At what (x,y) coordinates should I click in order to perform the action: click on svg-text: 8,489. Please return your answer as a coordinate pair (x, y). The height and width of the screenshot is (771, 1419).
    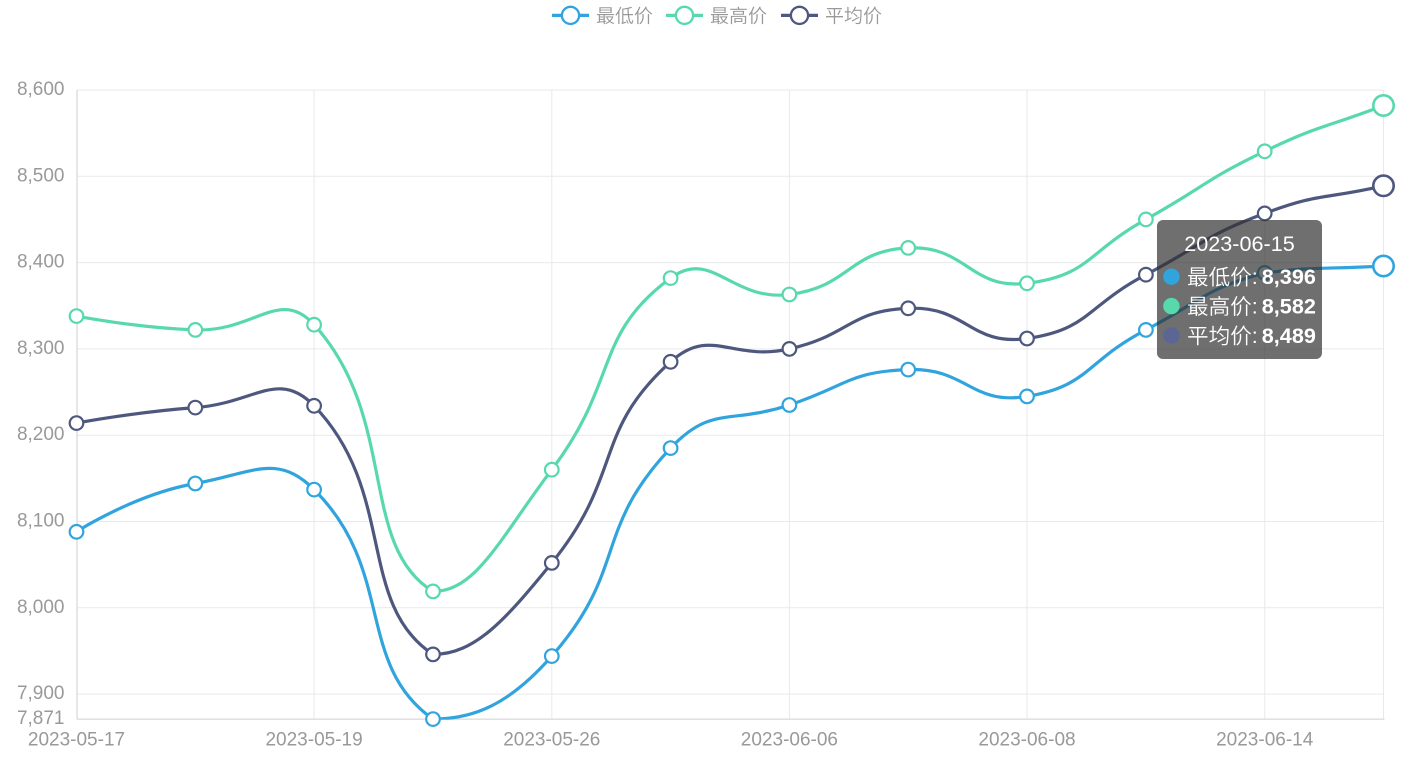
    Looking at the image, I should click on (1289, 335).